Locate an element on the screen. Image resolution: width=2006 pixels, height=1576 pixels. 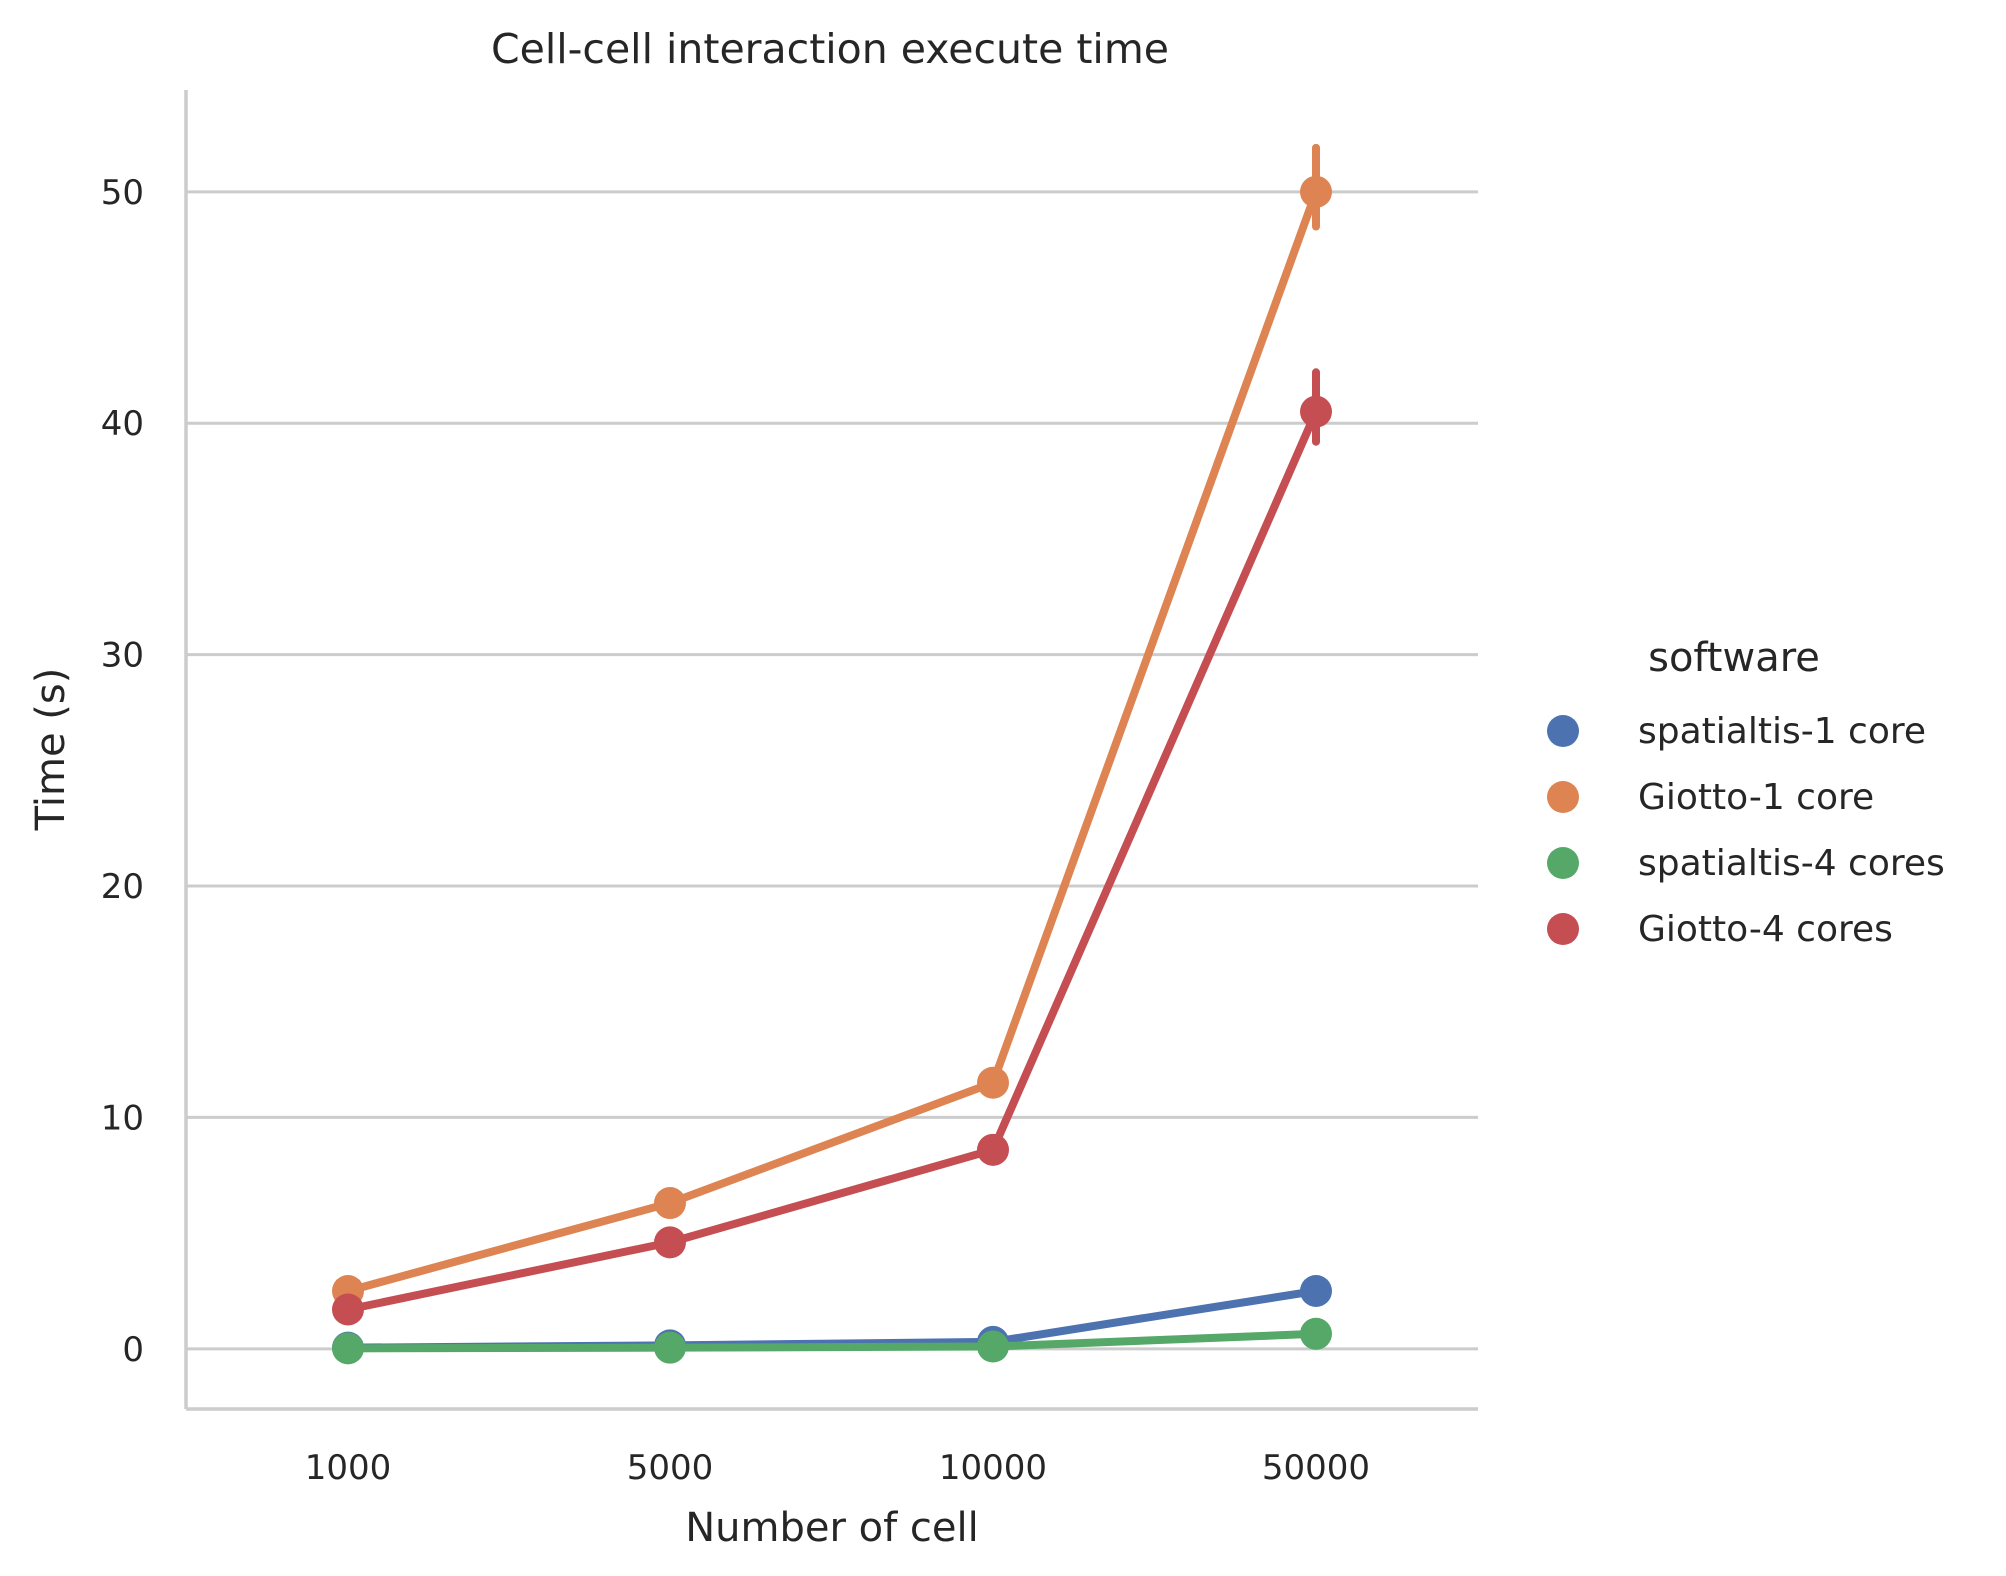
series-spatialtis-4-cores is located at coordinates (832, 1341).